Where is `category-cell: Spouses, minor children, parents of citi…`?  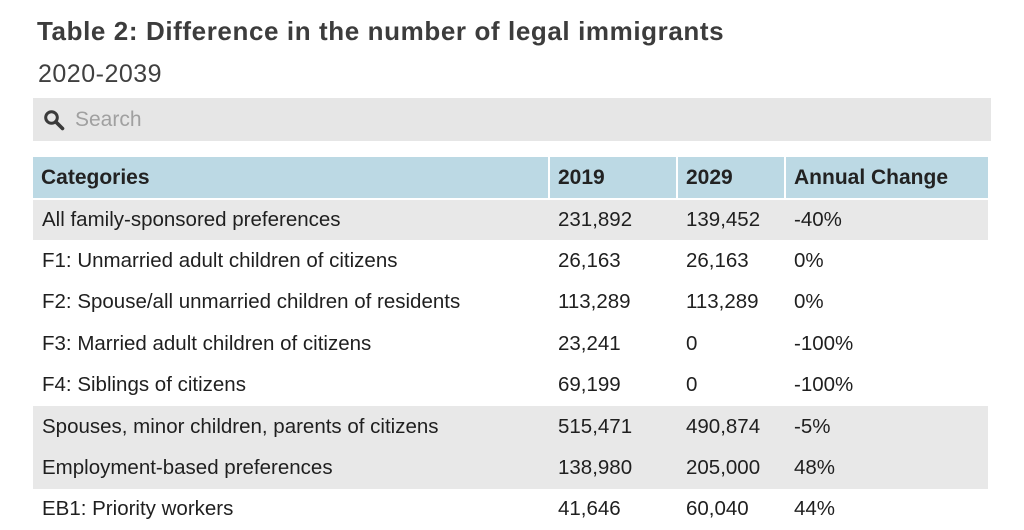
category-cell: Spouses, minor children, parents of citi… is located at coordinates (291, 426).